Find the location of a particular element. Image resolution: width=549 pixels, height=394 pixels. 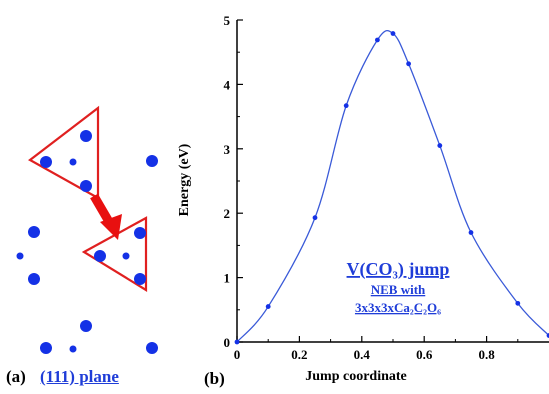

x-tick-label: 0.4 is located at coordinates (362, 354).